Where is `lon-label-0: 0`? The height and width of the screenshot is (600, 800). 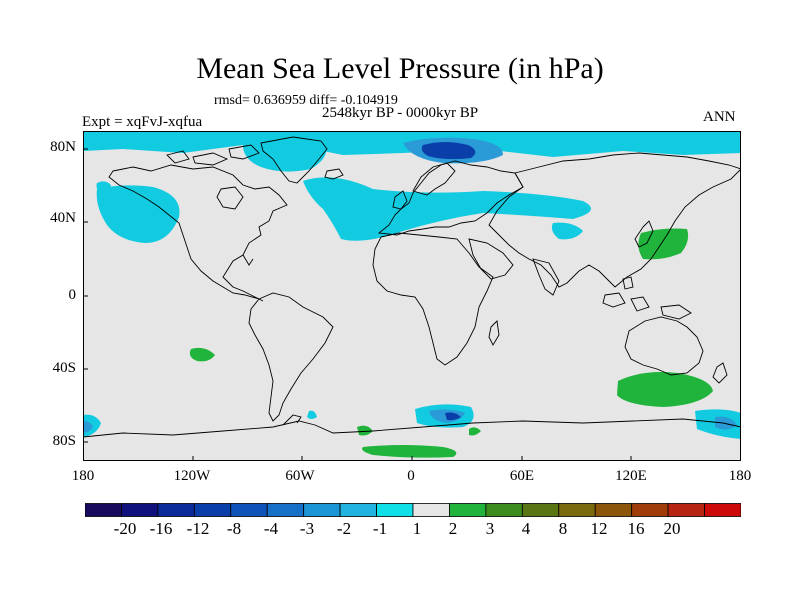 lon-label-0: 0 is located at coordinates (411, 476).